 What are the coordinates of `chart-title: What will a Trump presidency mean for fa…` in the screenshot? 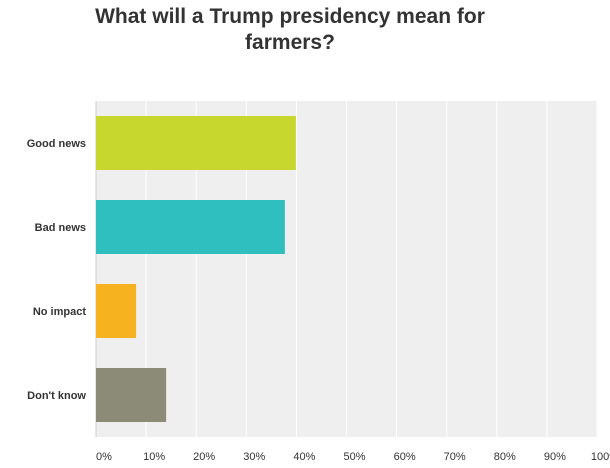 It's located at (290, 29).